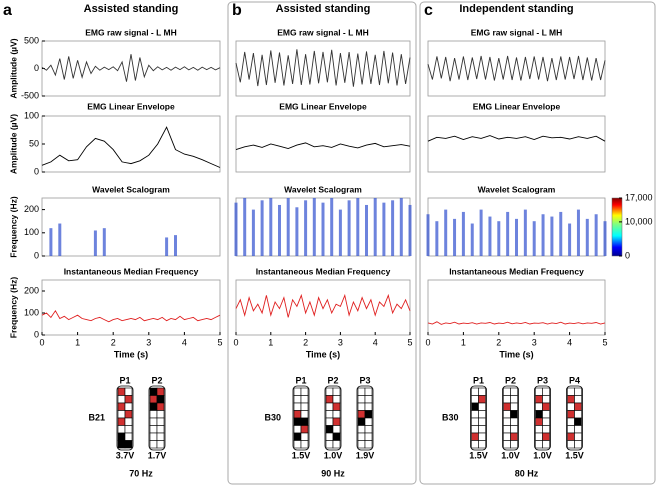 The width and height of the screenshot is (658, 486). Describe the element at coordinates (574, 380) in the screenshot. I see `program-name: P4` at that location.